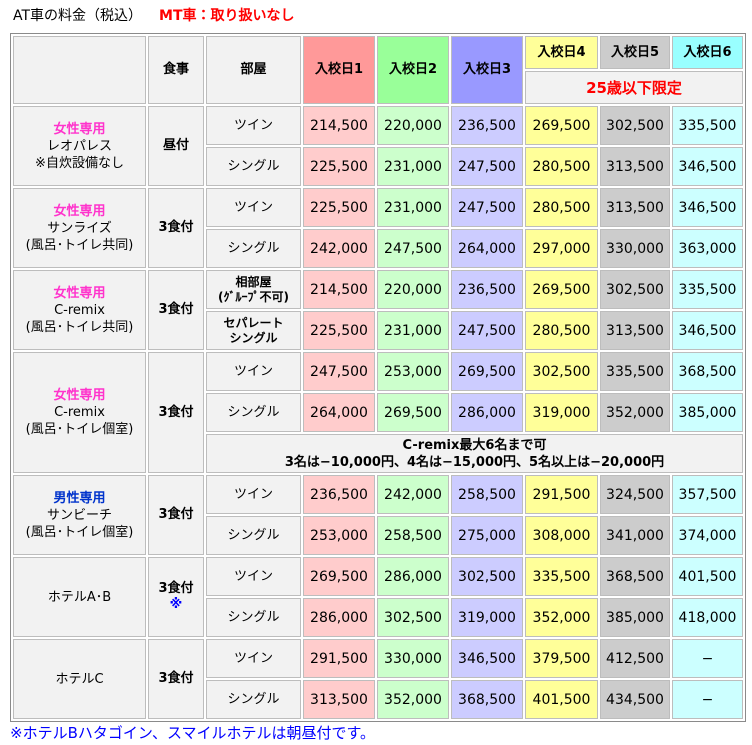 The height and width of the screenshot is (745, 752). I want to click on page-header: AT車の料金（税込） MT車：取り扱いなし, so click(154, 16).